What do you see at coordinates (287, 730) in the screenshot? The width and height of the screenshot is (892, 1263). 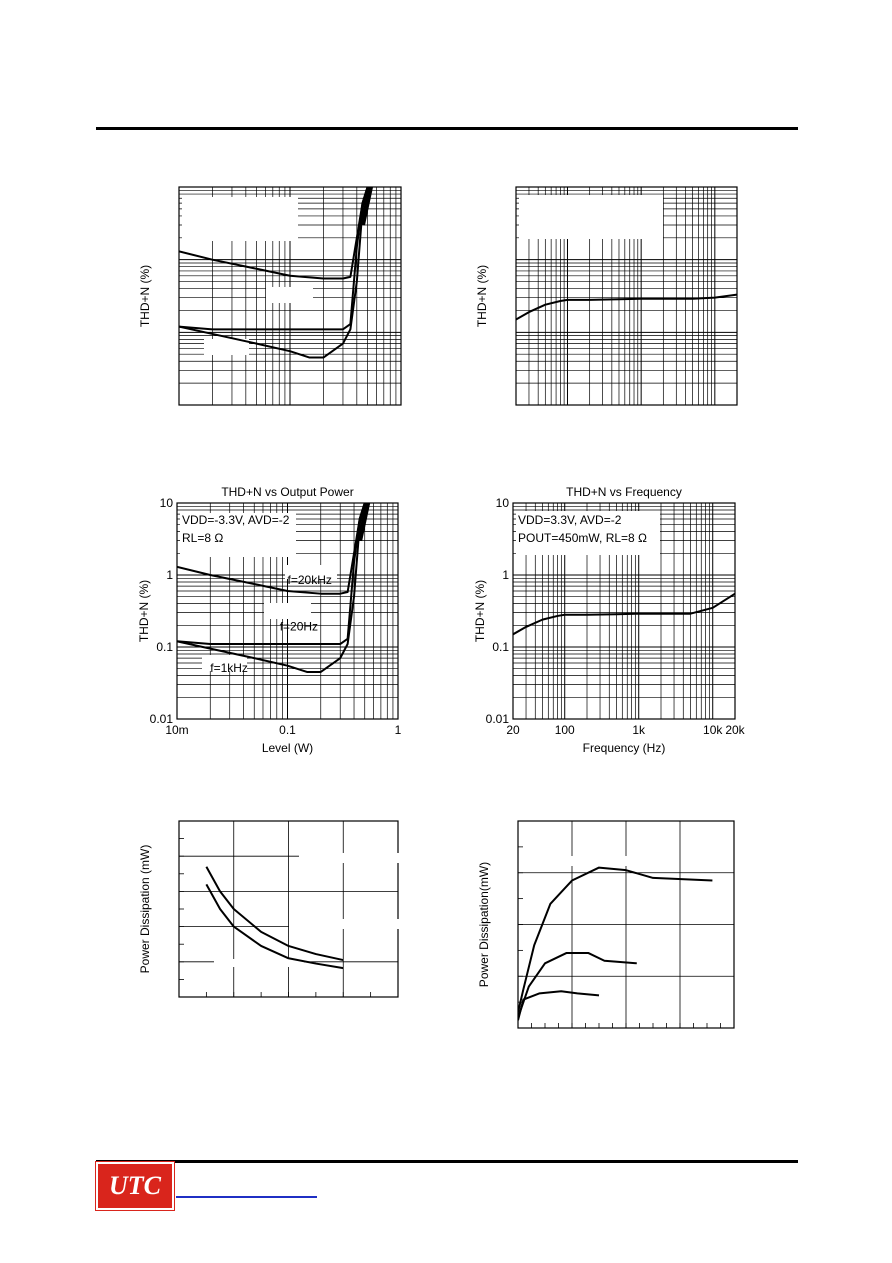 I see `x-tick-label: 0.1` at bounding box center [287, 730].